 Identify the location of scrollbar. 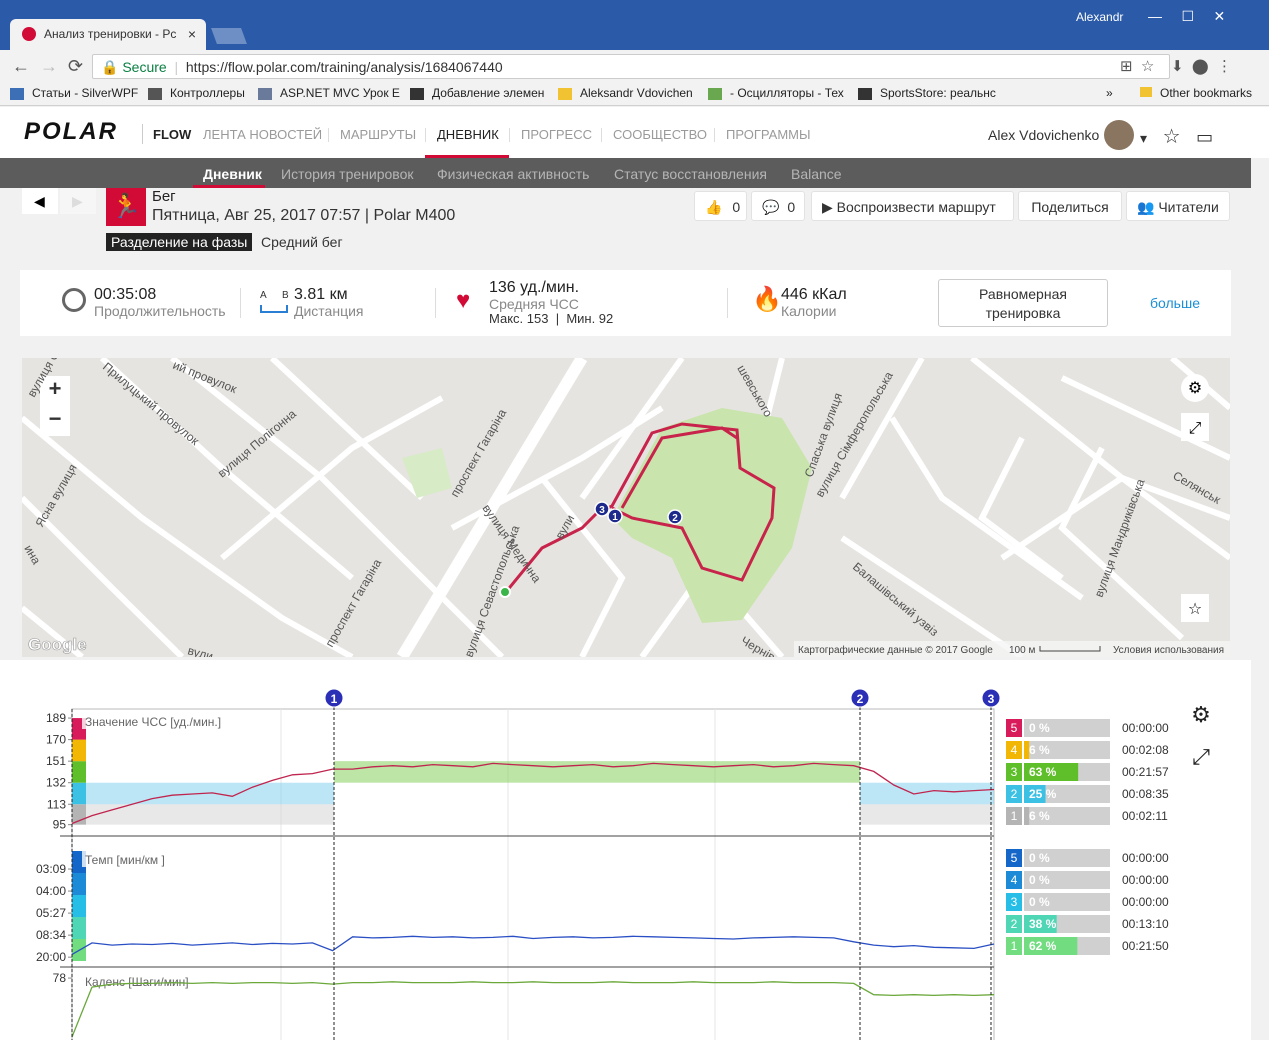
(1260, 599).